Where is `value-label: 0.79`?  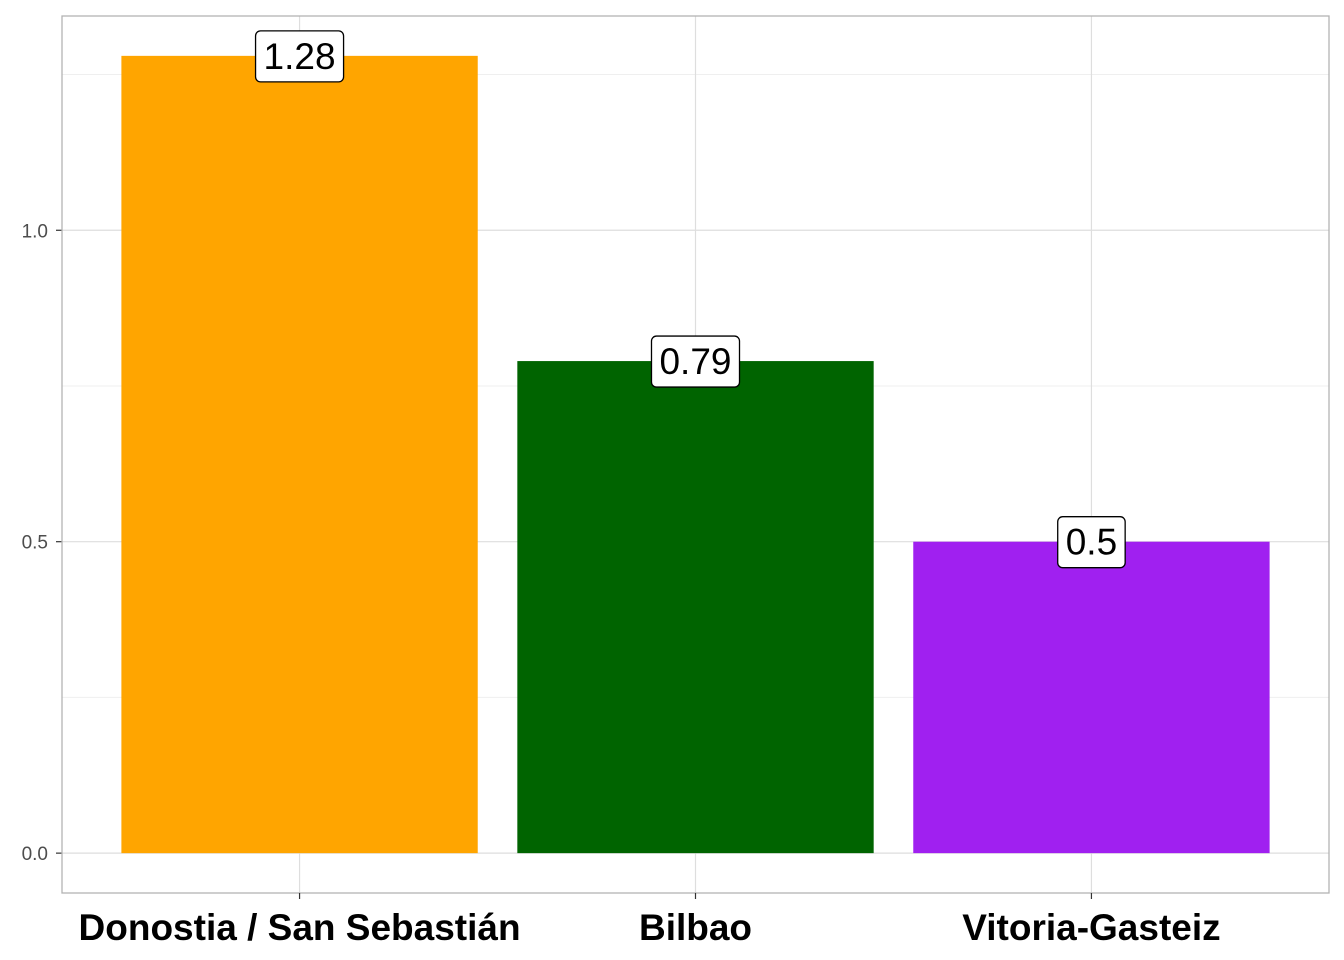
value-label: 0.79 is located at coordinates (695, 361).